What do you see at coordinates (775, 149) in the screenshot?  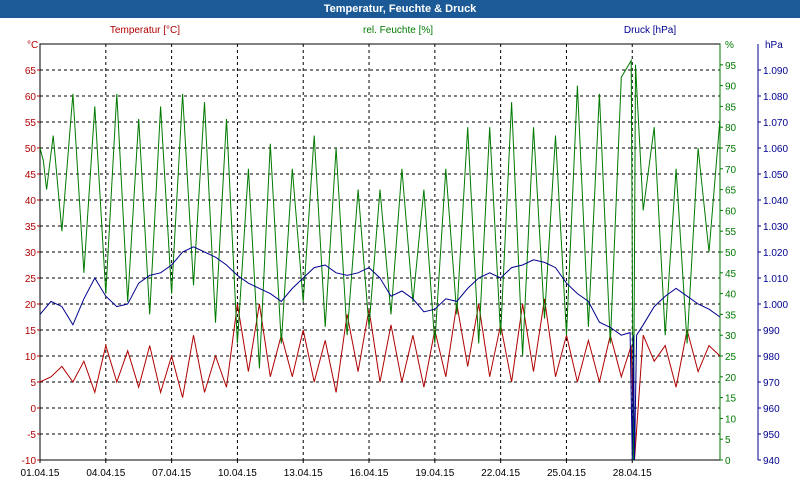 I see `pressure-tick-label: 1.060` at bounding box center [775, 149].